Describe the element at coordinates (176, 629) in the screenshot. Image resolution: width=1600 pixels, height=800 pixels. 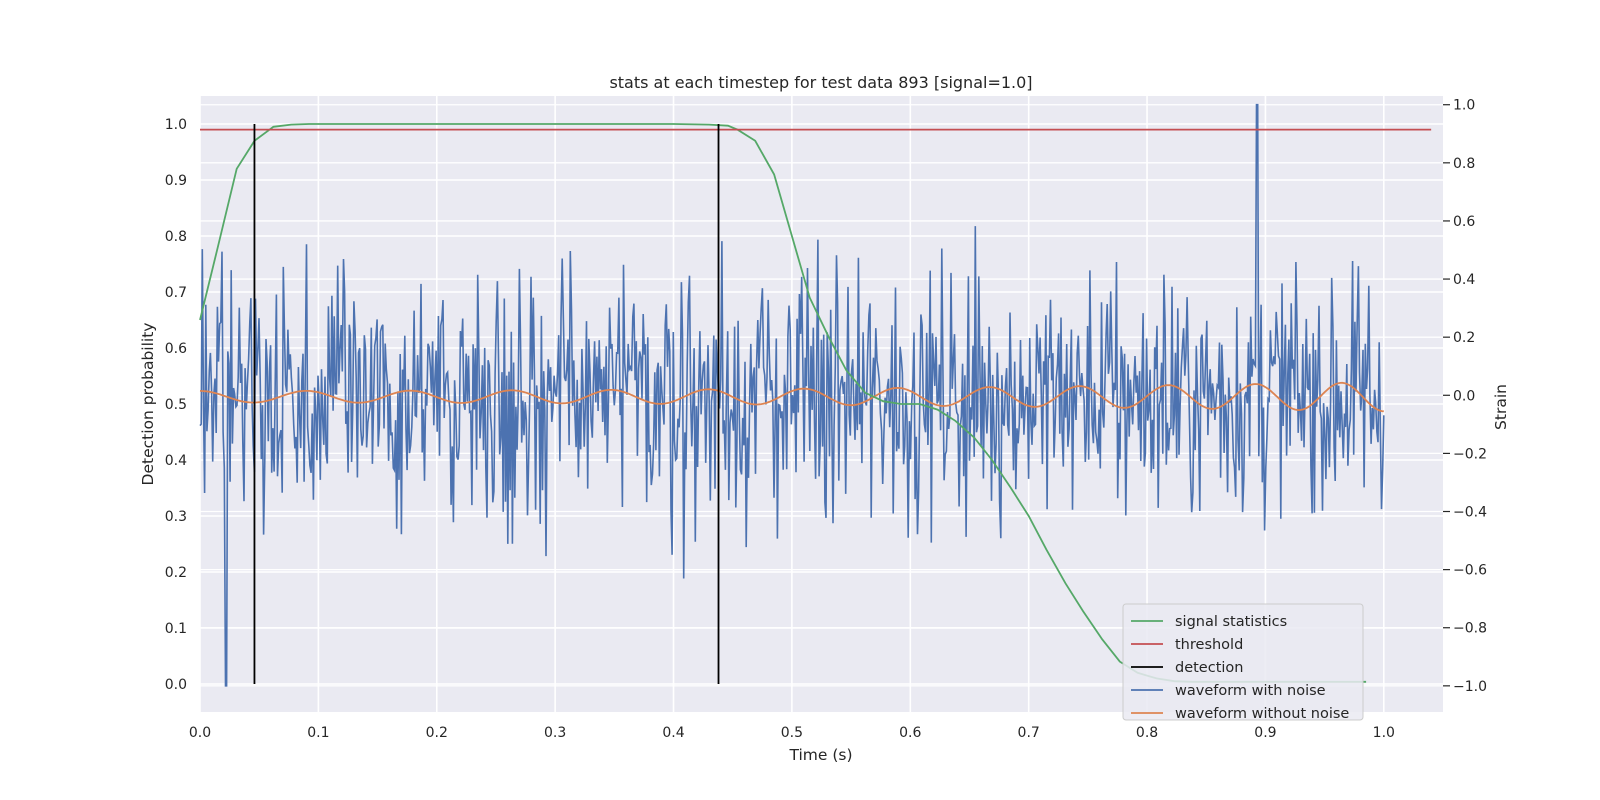
I see `y-tick-label: 0.1` at that location.